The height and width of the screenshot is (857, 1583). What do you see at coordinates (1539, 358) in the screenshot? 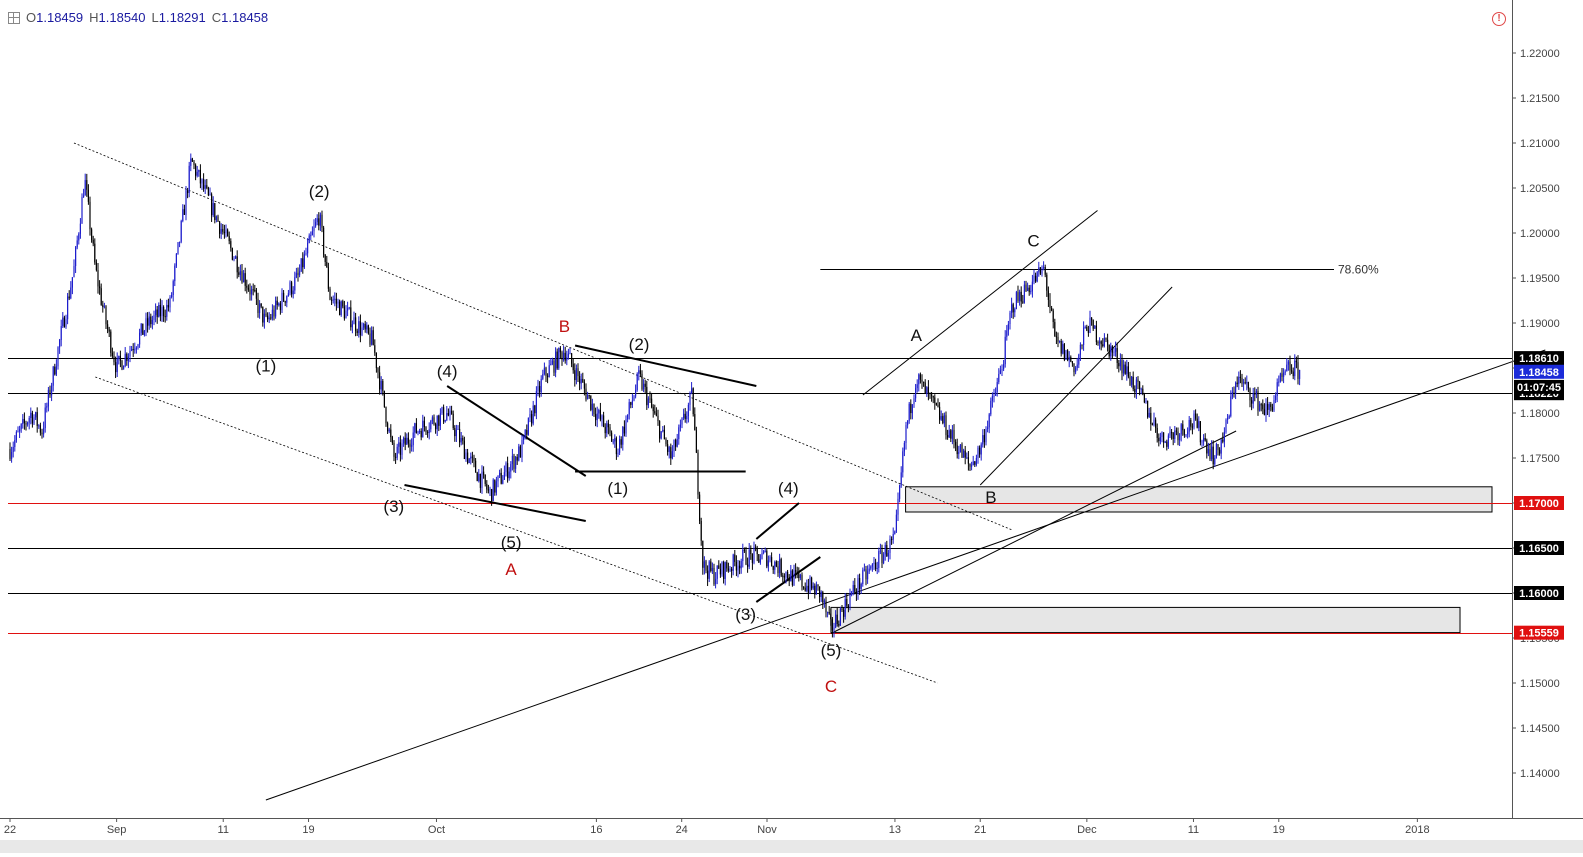
I see `price-badge` at bounding box center [1539, 358].